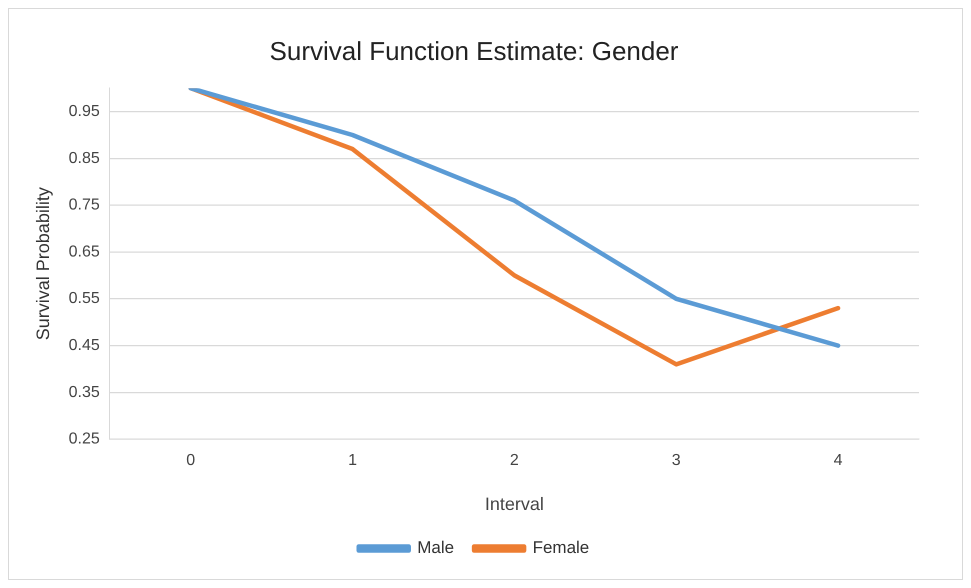 This screenshot has width=971, height=588. Describe the element at coordinates (84, 111) in the screenshot. I see `y-tick-label: 0.95` at that location.